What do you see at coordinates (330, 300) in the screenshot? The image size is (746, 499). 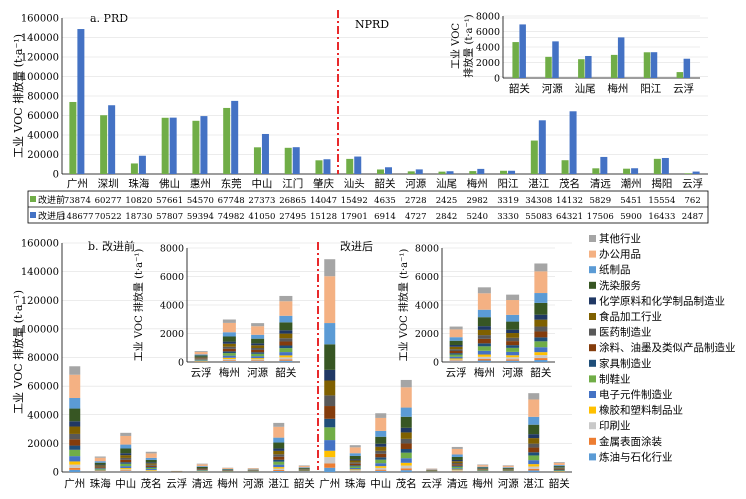 I see `stack-bar-10-广州-segment-13` at bounding box center [330, 300].